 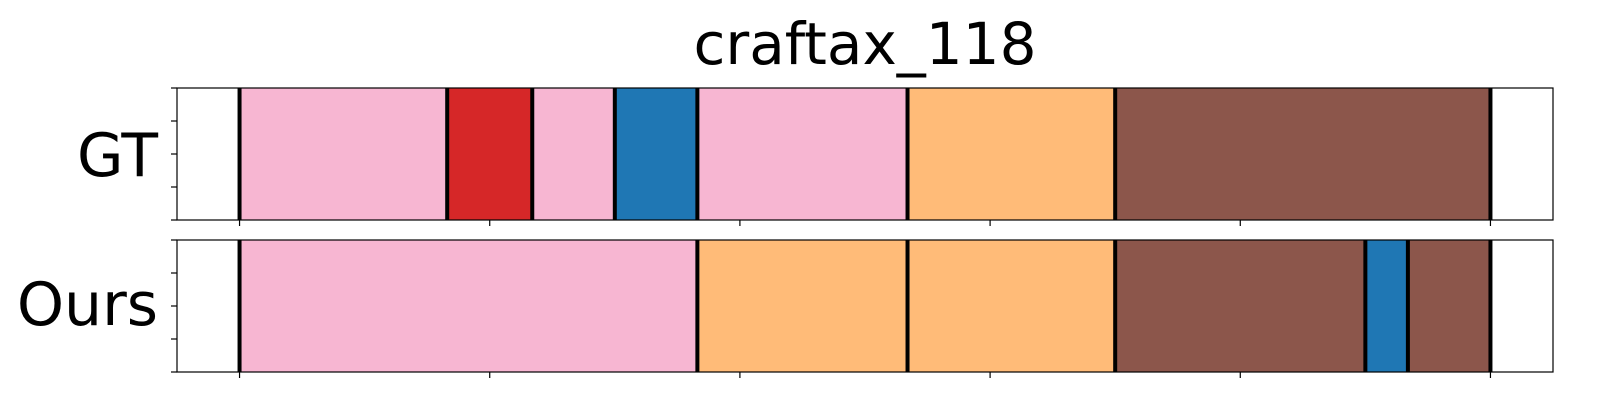 I want to click on row-label: GT, so click(x=117, y=156).